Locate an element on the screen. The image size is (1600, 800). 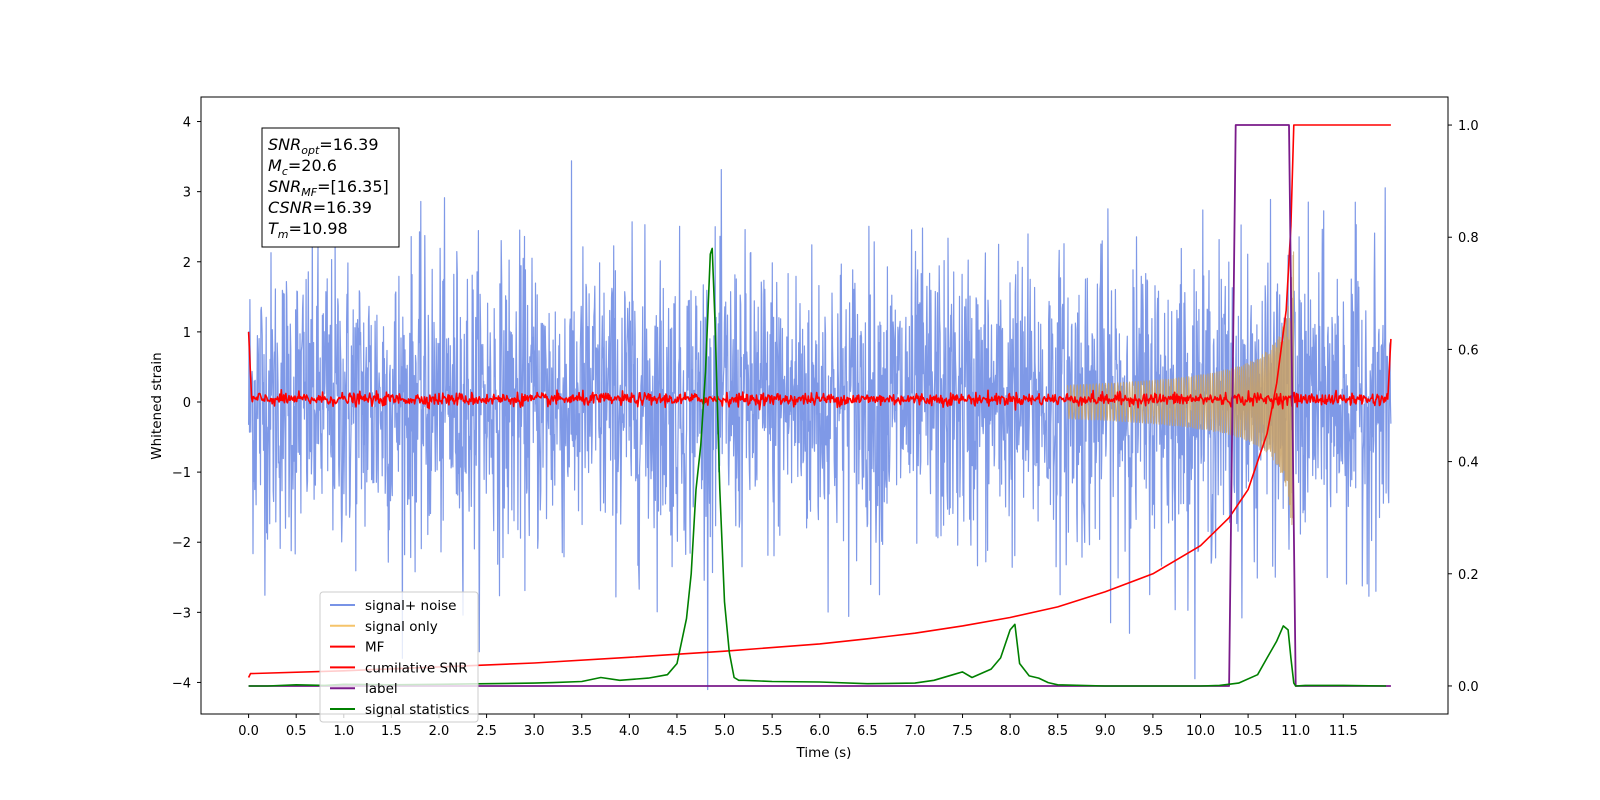
y2-tick-label: 0.8 is located at coordinates (1468, 238).